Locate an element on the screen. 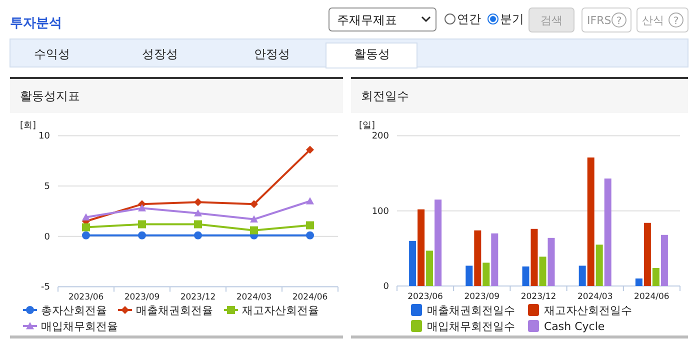  text: 검색 is located at coordinates (551, 20).